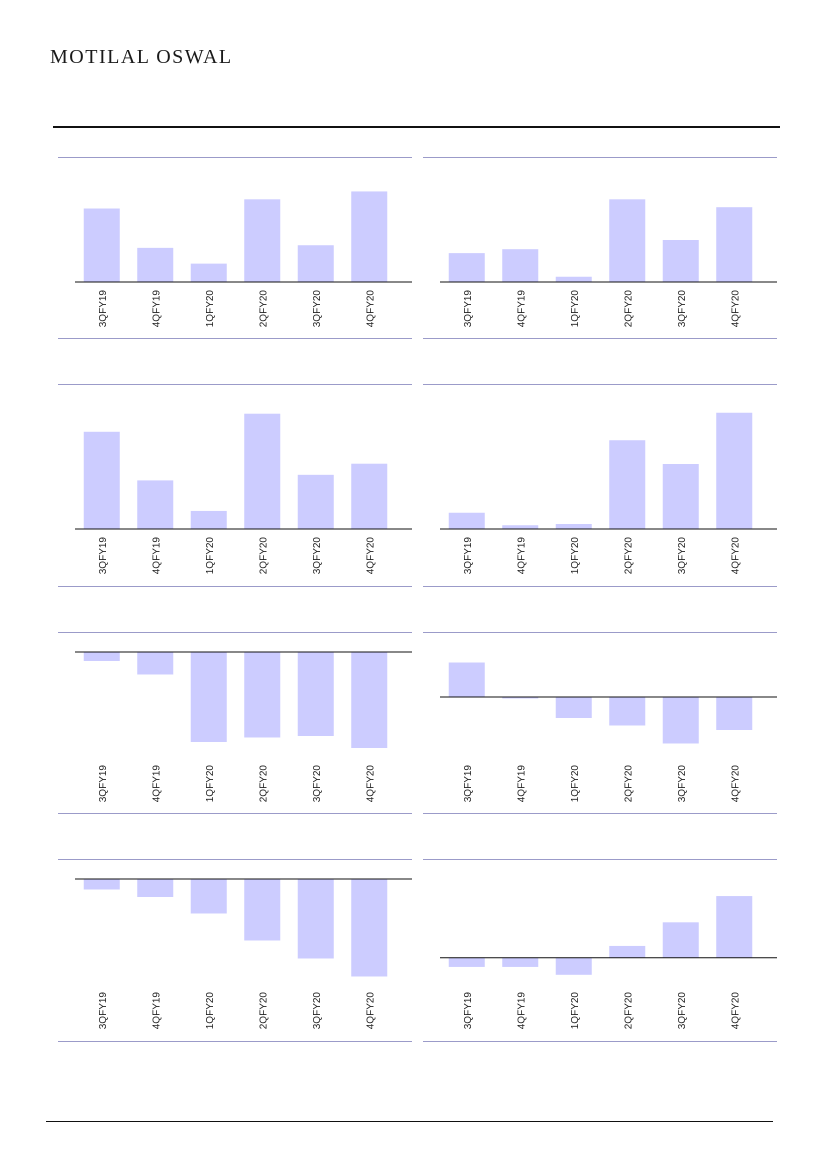 This screenshot has width=827, height=1169. What do you see at coordinates (608, 493) in the screenshot?
I see `chart-4: 3QFY19 4QFY19 1QFY20 2QFY20 3QFY20 4QFY20` at bounding box center [608, 493].